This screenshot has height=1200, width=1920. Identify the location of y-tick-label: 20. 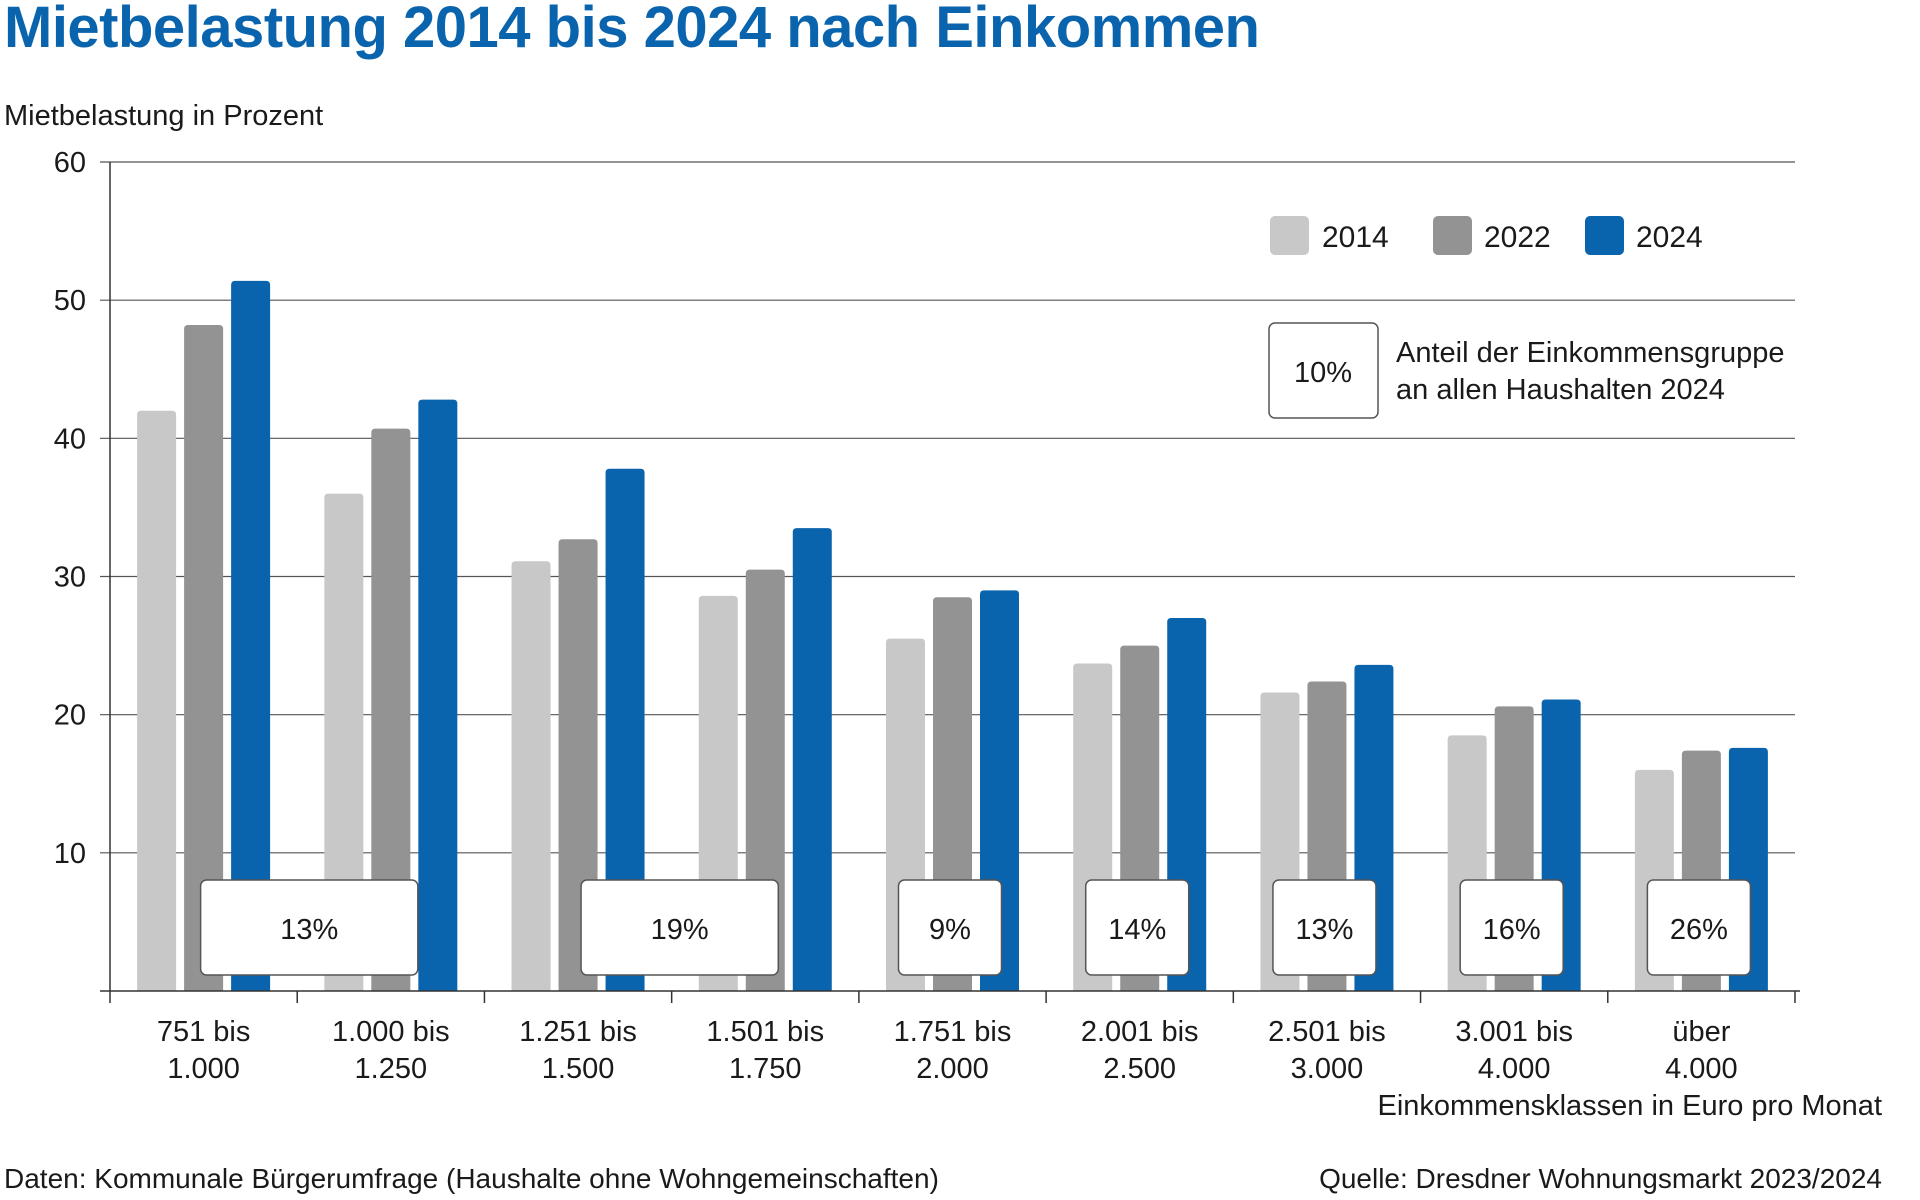
(70, 716).